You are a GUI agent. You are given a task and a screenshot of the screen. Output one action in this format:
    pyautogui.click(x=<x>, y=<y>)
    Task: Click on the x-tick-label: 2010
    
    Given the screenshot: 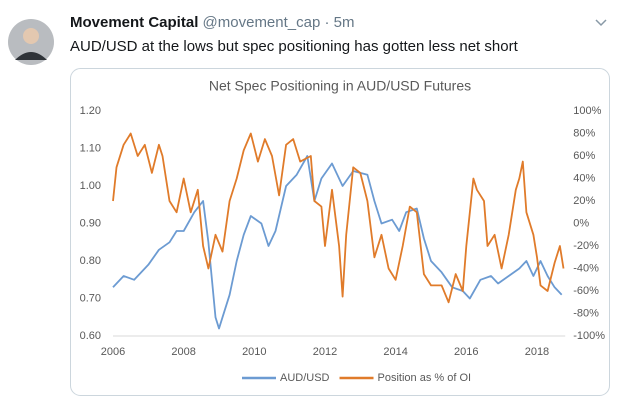 What is the action you would take?
    pyautogui.click(x=254, y=352)
    